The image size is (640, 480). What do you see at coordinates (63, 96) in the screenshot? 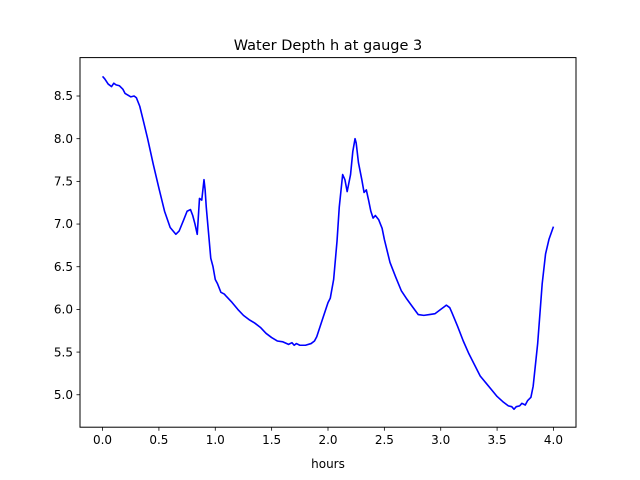
I see `y-tick-label: 8.5` at bounding box center [63, 96].